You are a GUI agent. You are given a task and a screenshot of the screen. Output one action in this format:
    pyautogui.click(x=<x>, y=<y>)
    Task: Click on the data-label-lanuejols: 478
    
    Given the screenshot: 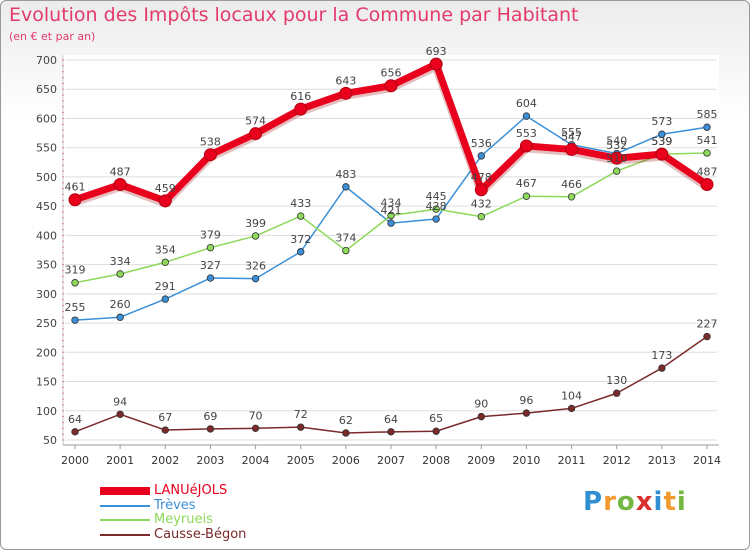 What is the action you would take?
    pyautogui.click(x=481, y=177)
    